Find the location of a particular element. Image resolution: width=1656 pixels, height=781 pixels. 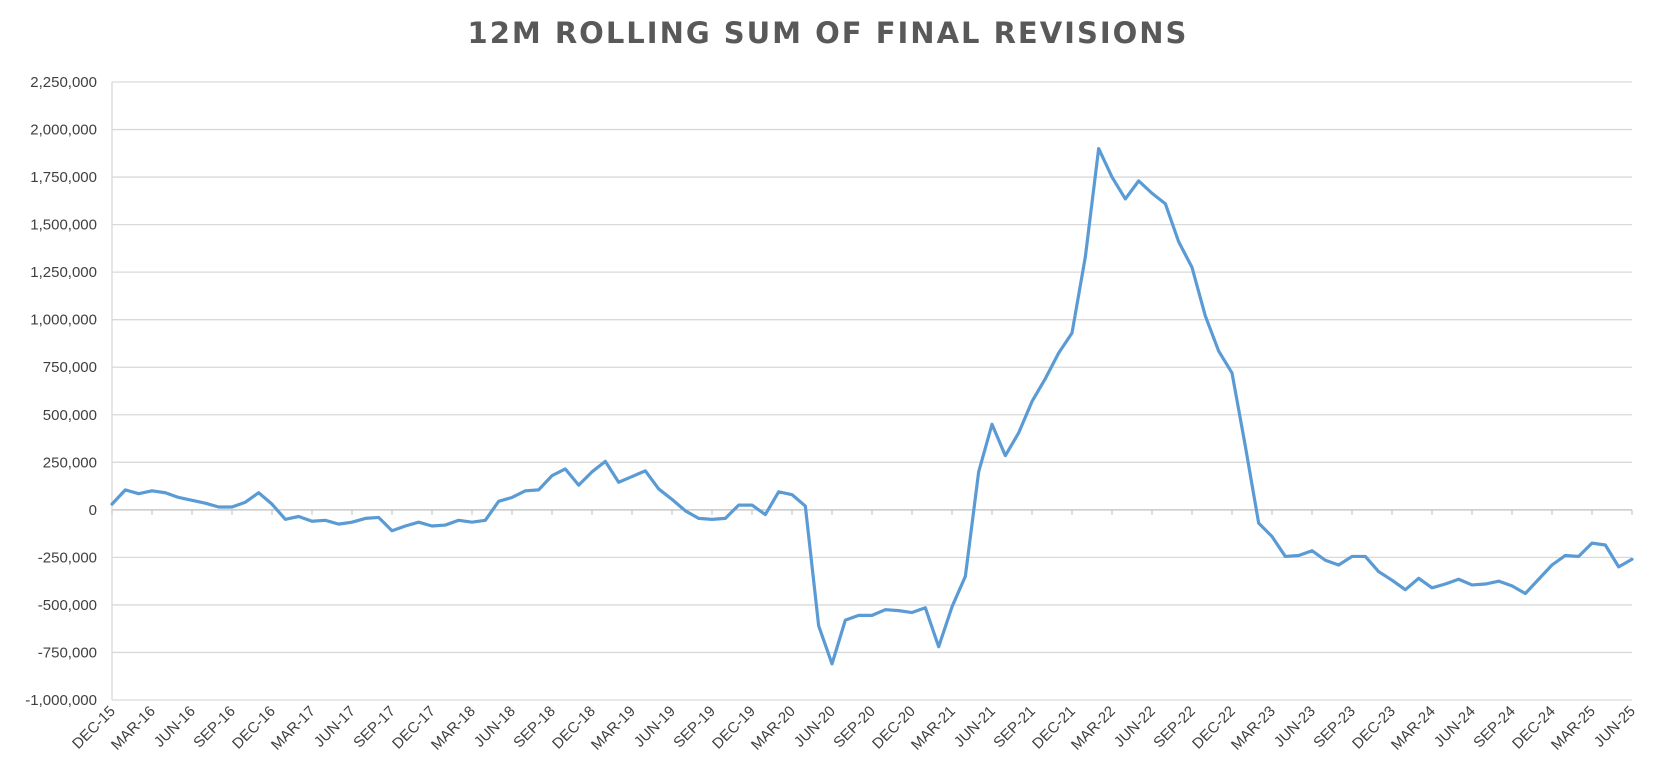

y-tick-label: 2,250,000 is located at coordinates (63, 82).